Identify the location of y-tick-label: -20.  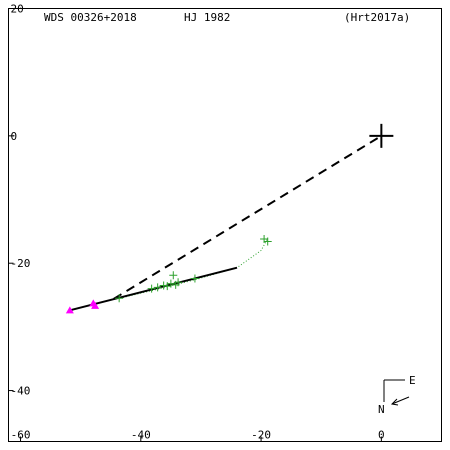
(21, 263).